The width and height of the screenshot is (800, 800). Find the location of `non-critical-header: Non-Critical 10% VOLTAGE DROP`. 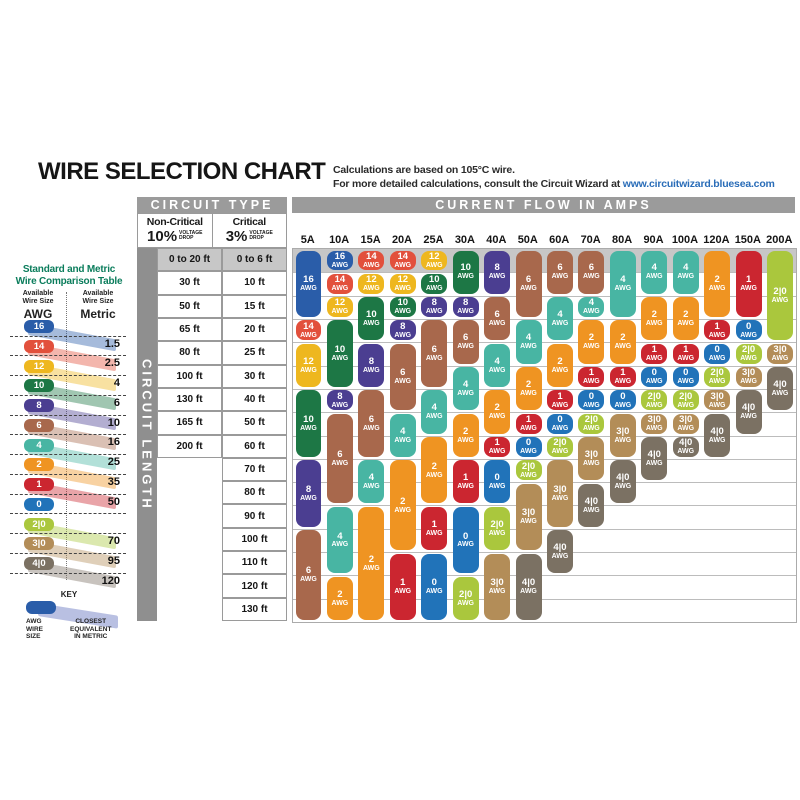

non-critical-header: Non-Critical 10% VOLTAGE DROP is located at coordinates (174, 230).